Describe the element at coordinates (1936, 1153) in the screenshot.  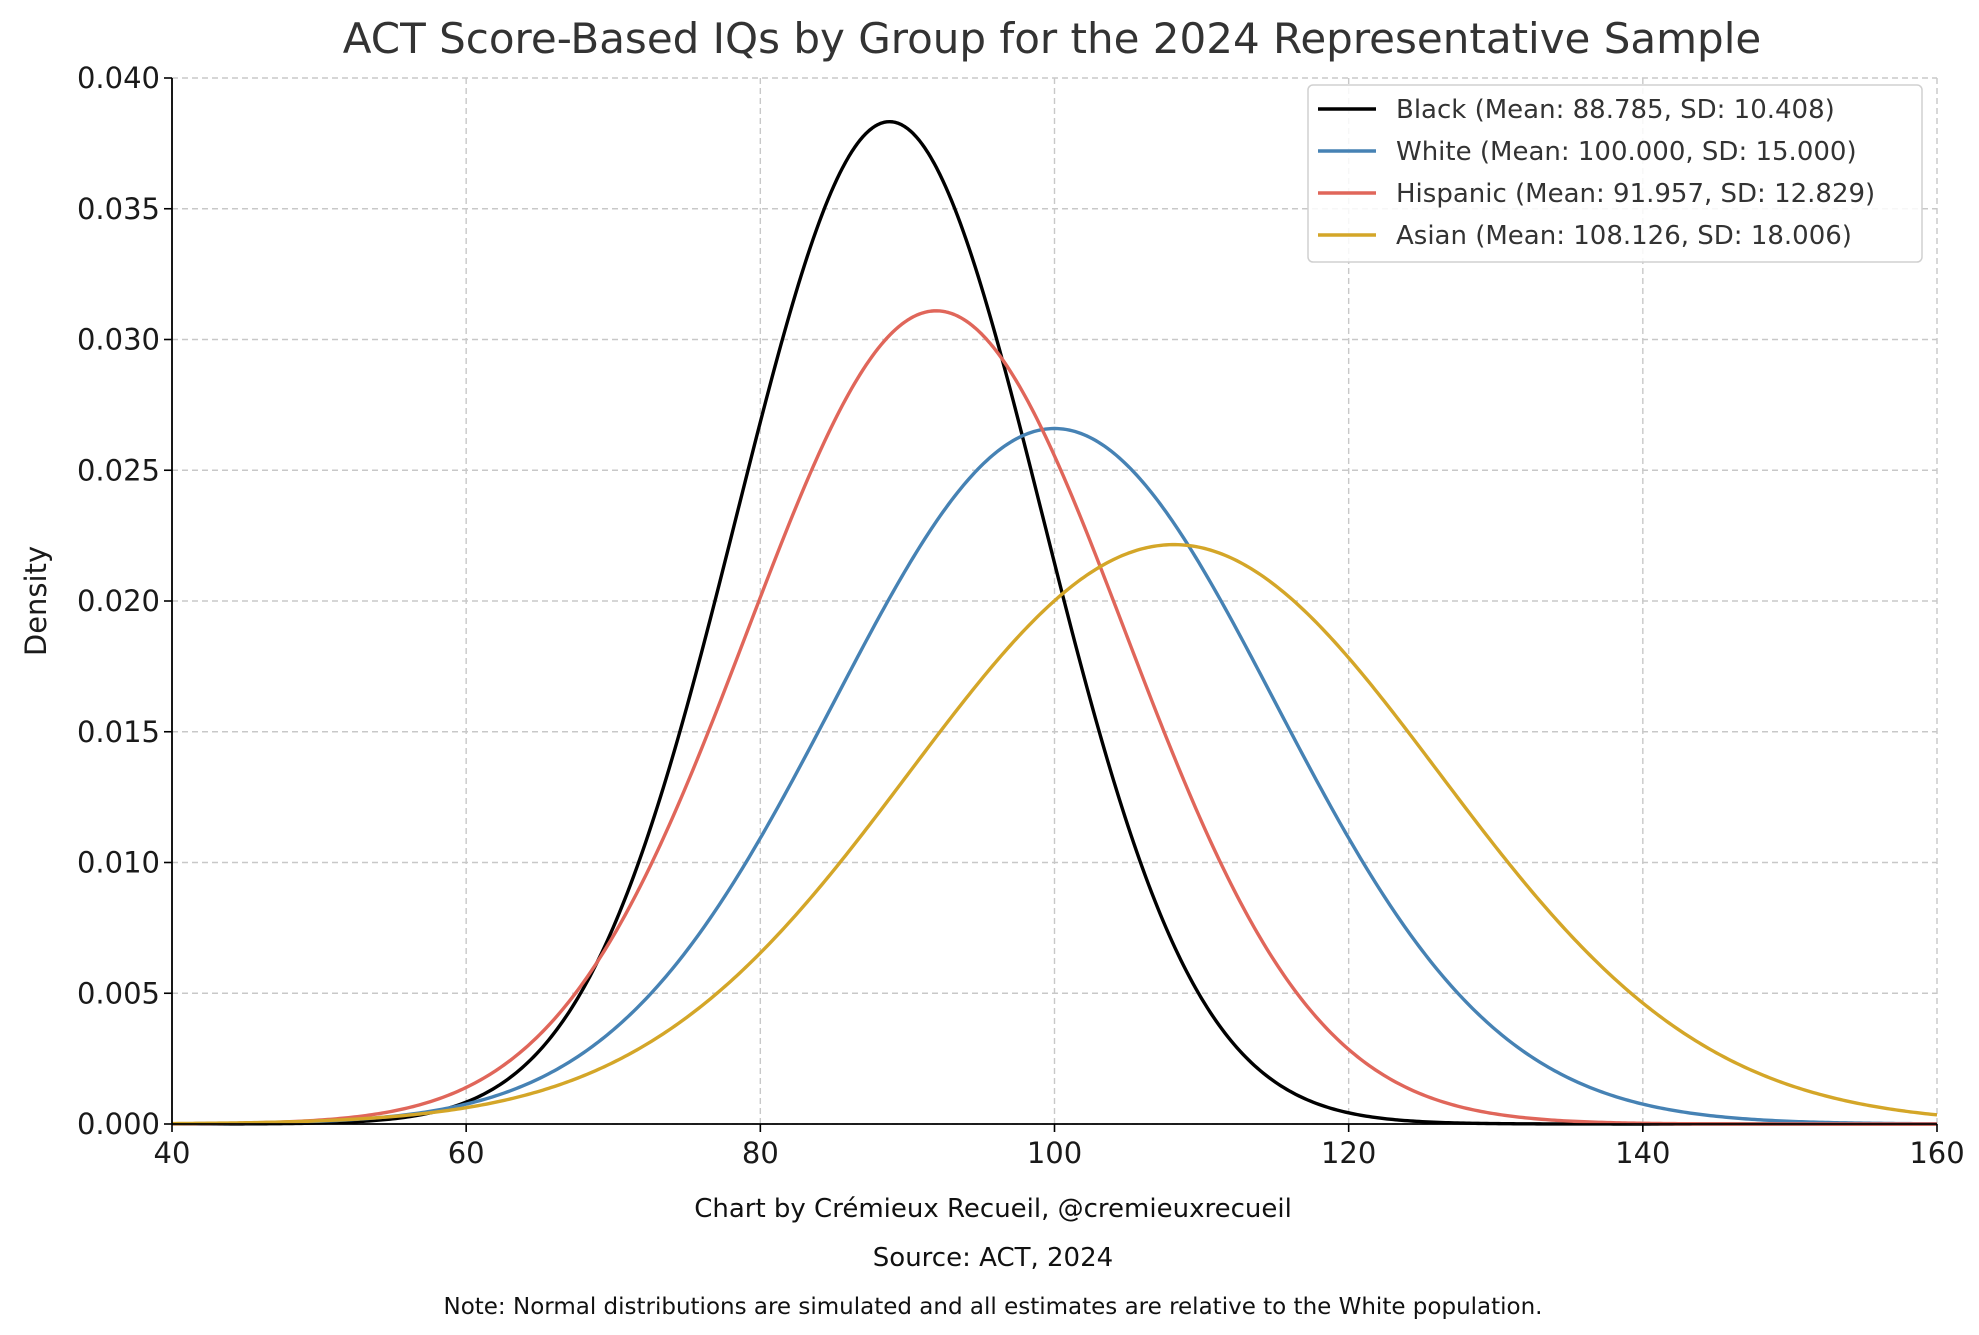
I see `x-tick-label: 160` at that location.